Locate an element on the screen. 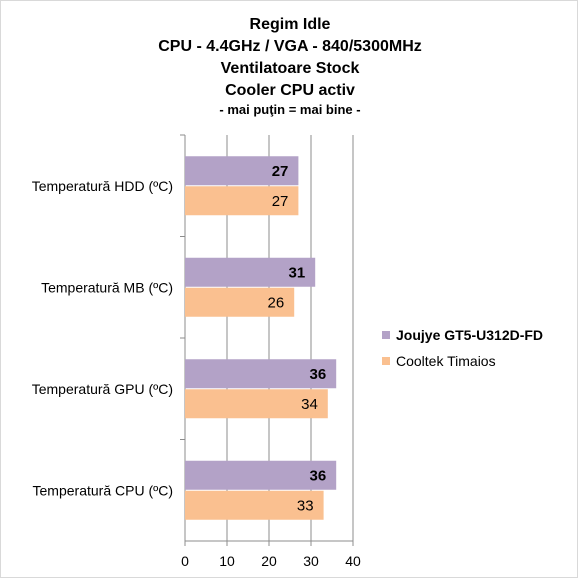  x-tick-label: 40 is located at coordinates (353, 561).